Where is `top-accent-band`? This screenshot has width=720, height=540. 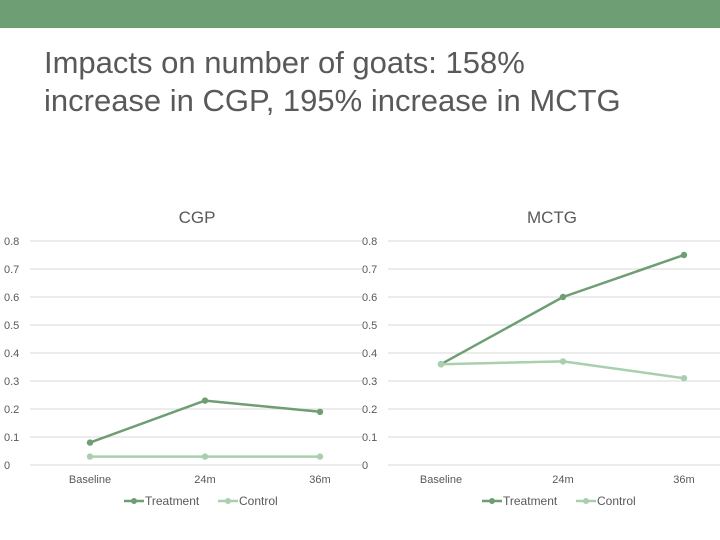
top-accent-band is located at coordinates (360, 14).